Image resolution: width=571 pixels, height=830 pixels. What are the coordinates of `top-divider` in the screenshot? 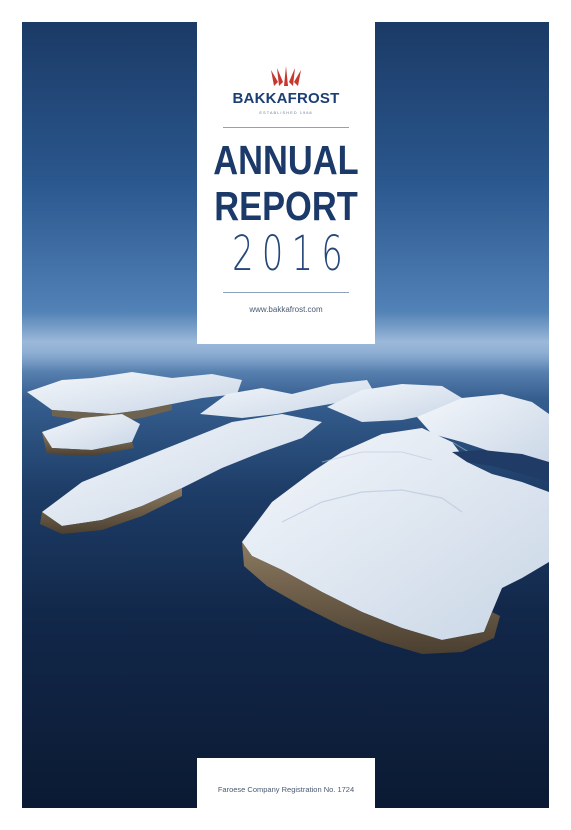 It's located at (286, 127).